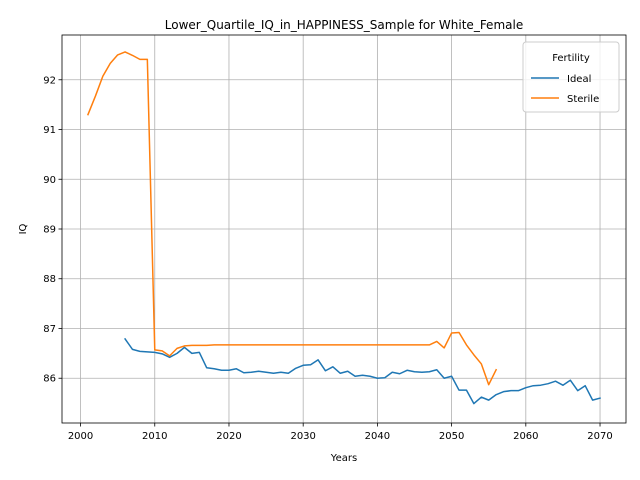 Image resolution: width=640 pixels, height=480 pixels. I want to click on x-tick-label: 2030, so click(302, 436).